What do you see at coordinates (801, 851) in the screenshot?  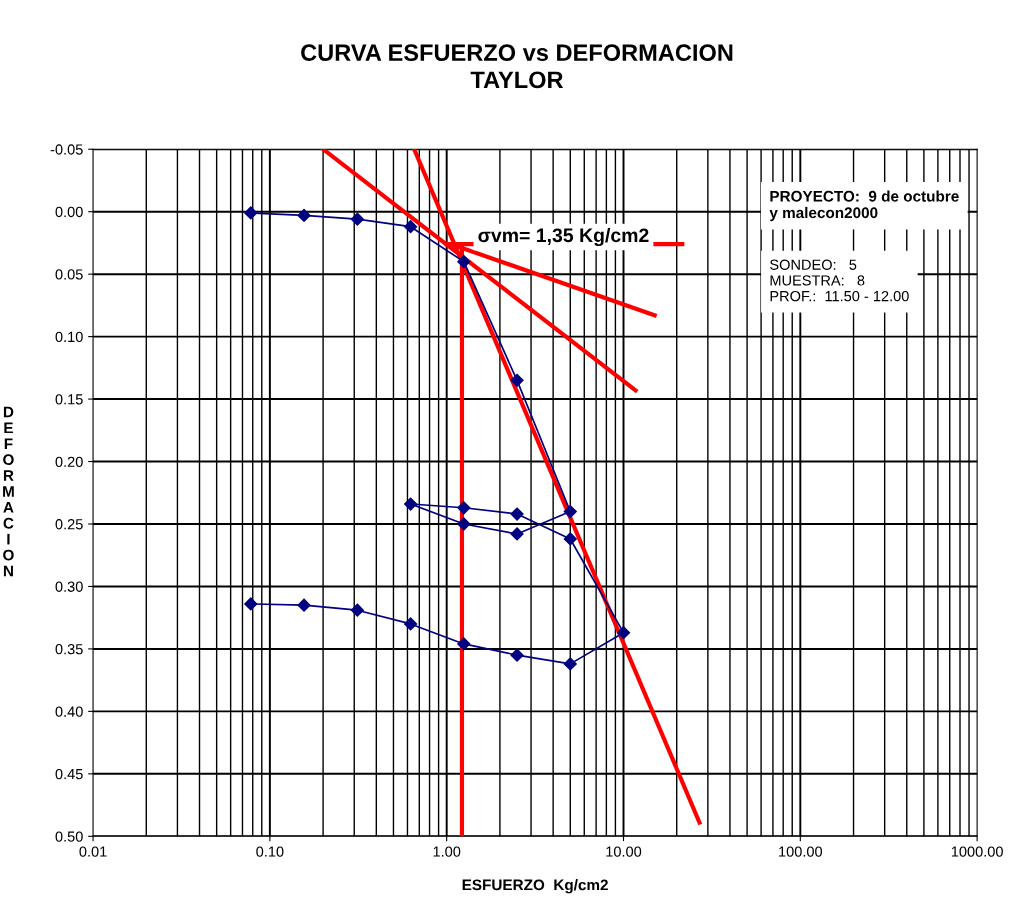 I see `x-tick-label: 100.00` at bounding box center [801, 851].